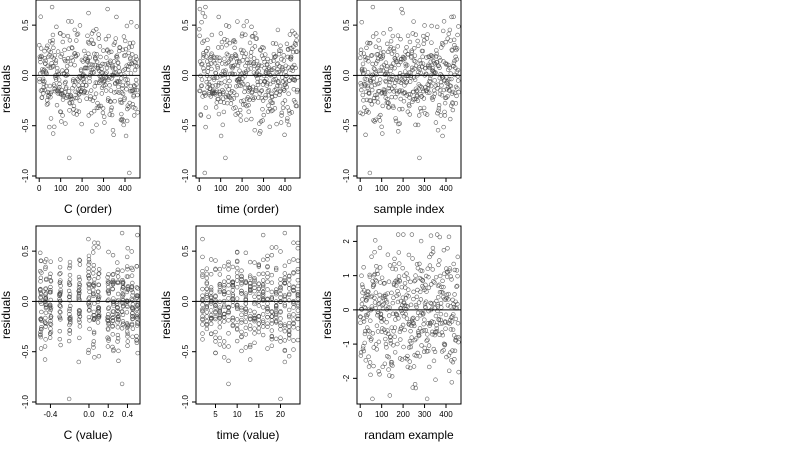  Describe the element at coordinates (128, 414) in the screenshot. I see `x-tick-label: 0.4` at that location.